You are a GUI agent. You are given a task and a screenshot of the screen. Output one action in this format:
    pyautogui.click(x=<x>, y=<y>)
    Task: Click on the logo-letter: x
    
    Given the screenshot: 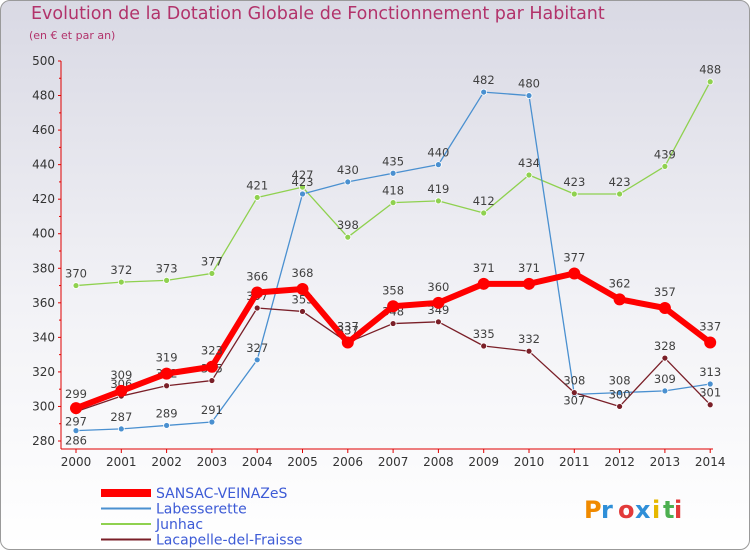 What is the action you would take?
    pyautogui.click(x=643, y=510)
    